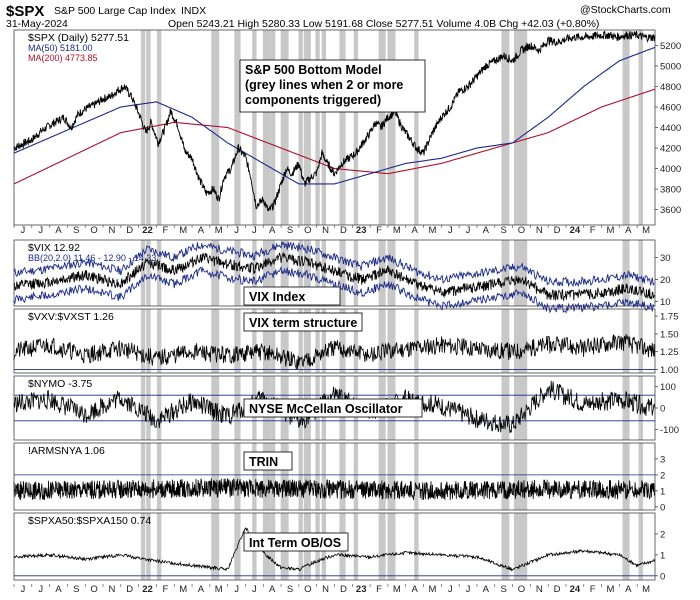 Image resolution: width=700 pixels, height=600 pixels. I want to click on xtick-label-0-34: A, so click(628, 230).